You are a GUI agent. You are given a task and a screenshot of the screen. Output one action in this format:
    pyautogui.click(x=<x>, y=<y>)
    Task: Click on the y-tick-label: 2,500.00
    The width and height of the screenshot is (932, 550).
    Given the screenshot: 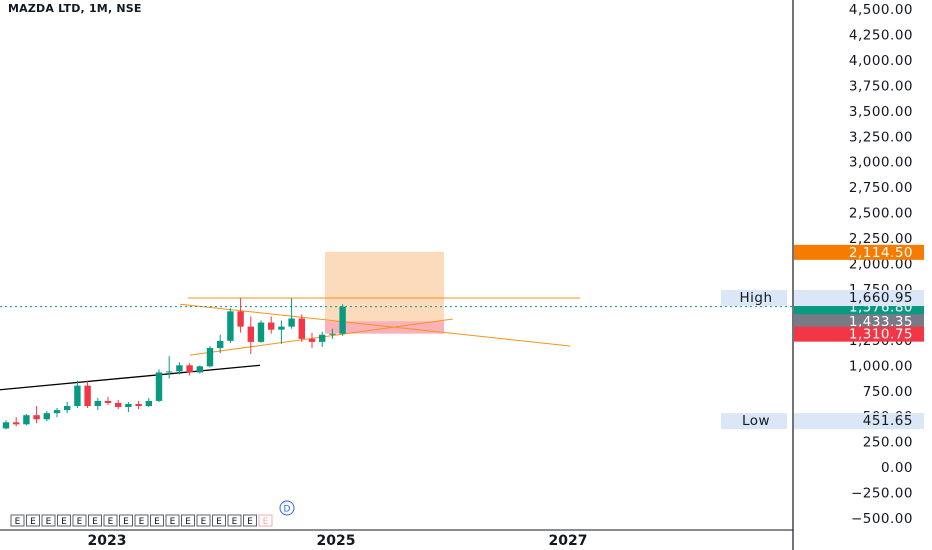 What is the action you would take?
    pyautogui.click(x=881, y=214)
    